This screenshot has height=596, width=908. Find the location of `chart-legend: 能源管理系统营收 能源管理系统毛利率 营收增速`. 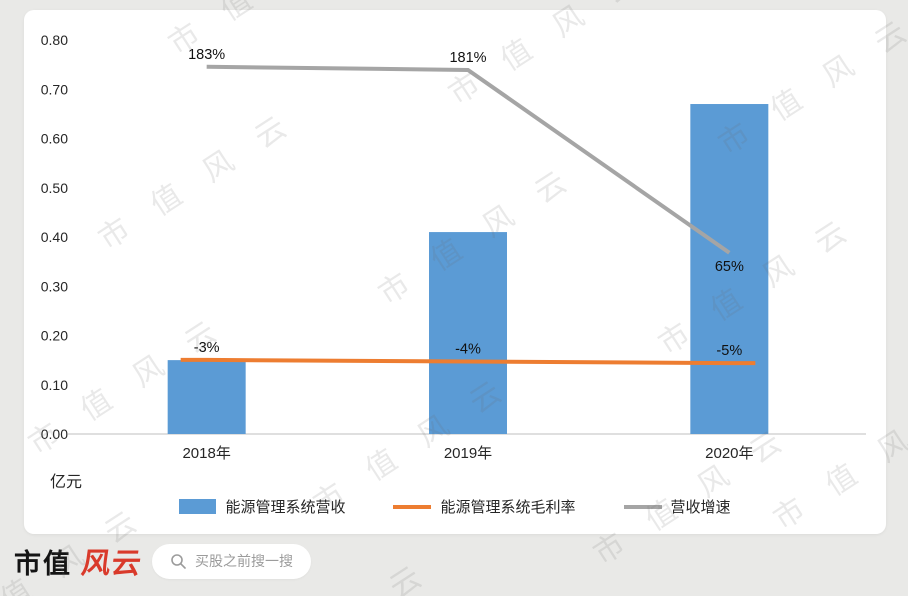

chart-legend: 能源管理系统营收 能源管理系统毛利率 营收增速 is located at coordinates (455, 506).